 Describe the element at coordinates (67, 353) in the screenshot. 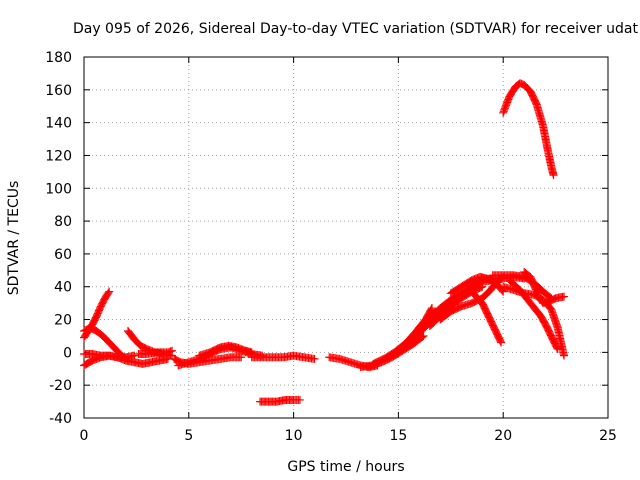

I see `y-tick-label: 0` at that location.